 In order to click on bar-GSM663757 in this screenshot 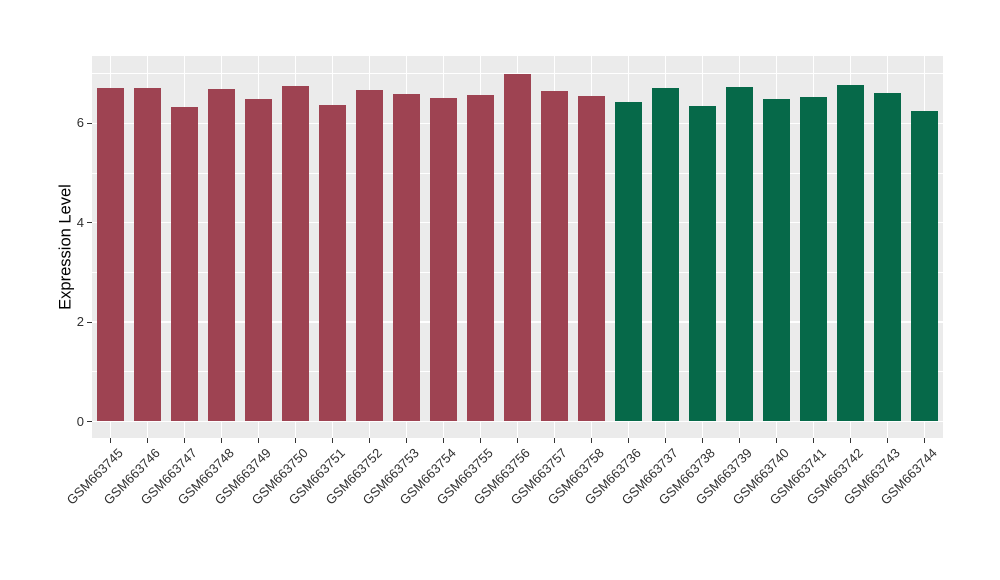, I will do `click(554, 256)`.